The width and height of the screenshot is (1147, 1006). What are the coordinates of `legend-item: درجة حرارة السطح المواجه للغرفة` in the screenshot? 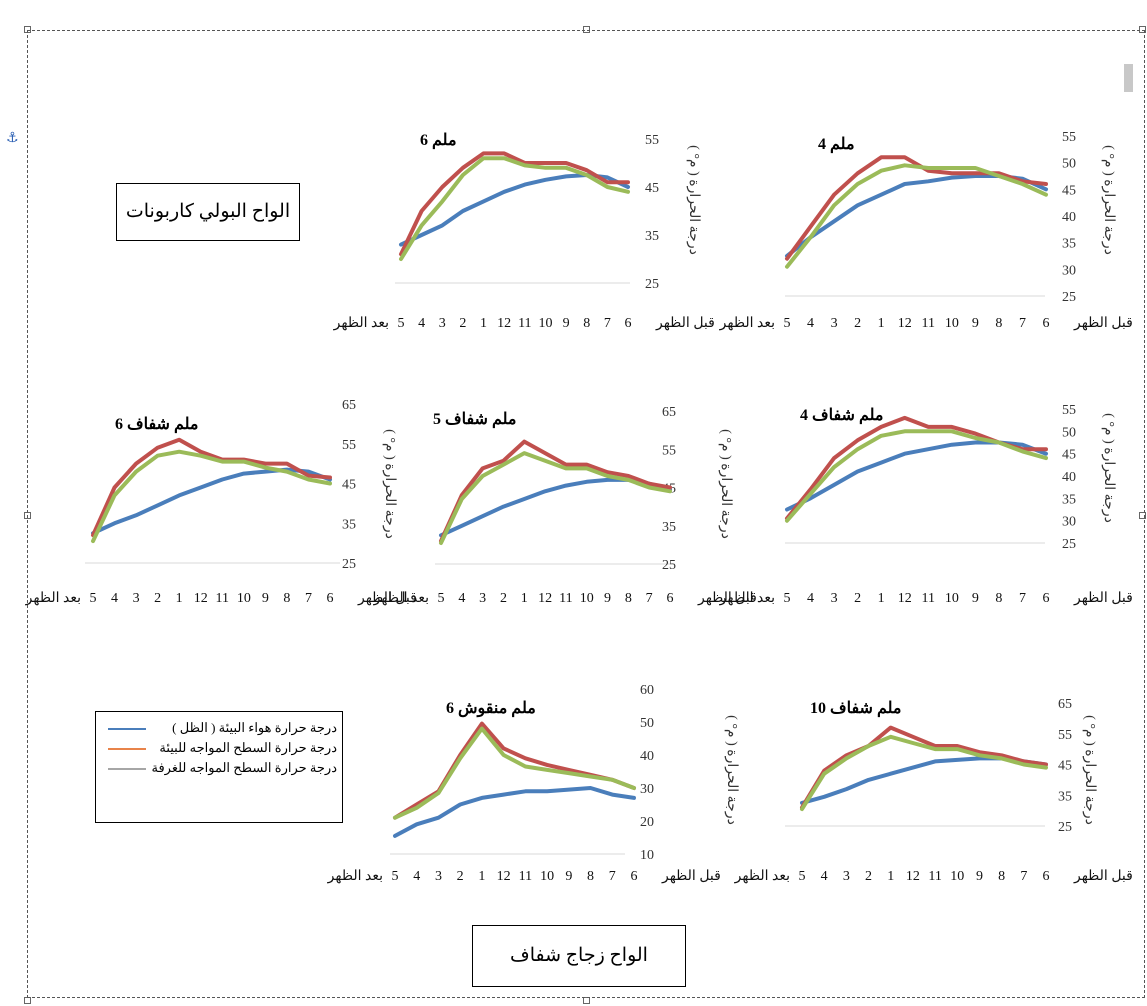 It's located at (219, 768).